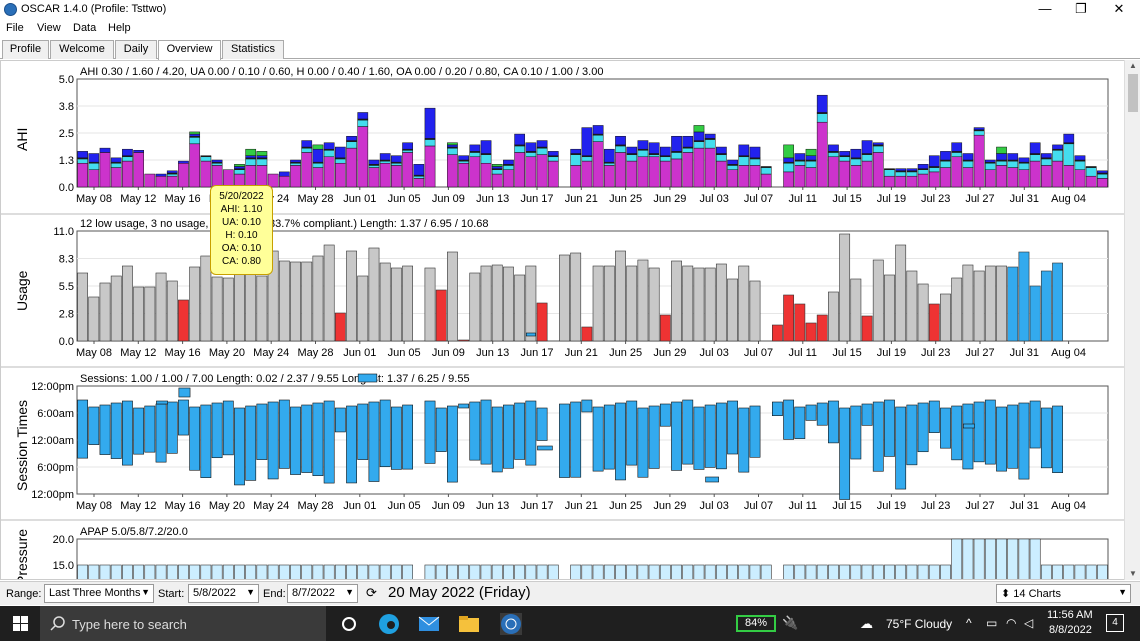 This screenshot has height=641, width=1140. What do you see at coordinates (66, 107) in the screenshot?
I see `ahi-y-tick: 3.8` at bounding box center [66, 107].